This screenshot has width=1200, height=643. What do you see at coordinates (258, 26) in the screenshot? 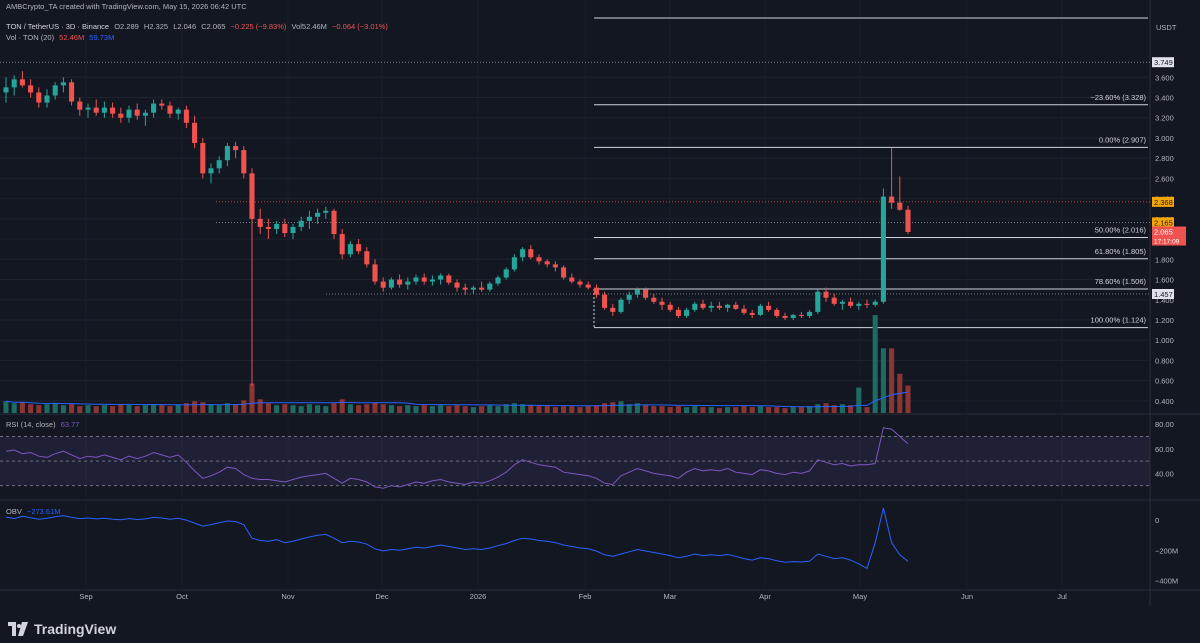
I see `change-value: −0.225 (−9.83%)` at bounding box center [258, 26].